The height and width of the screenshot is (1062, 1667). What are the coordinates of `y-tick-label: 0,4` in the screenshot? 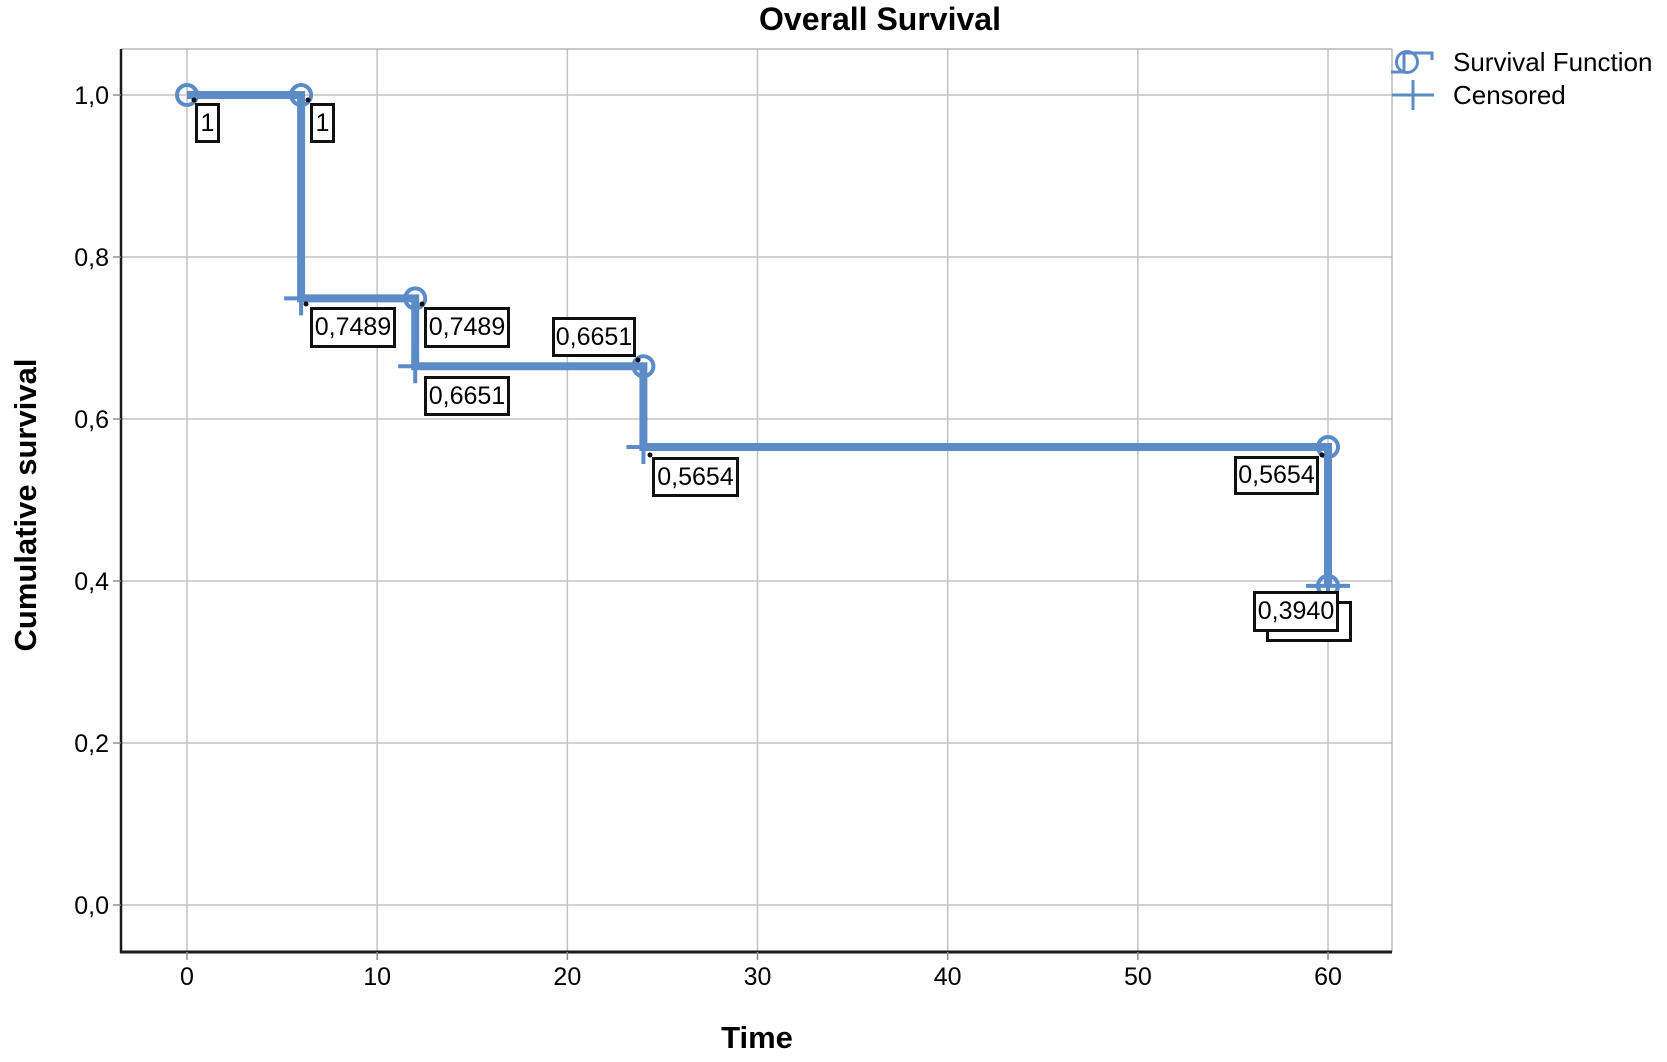 It's located at (91, 582).